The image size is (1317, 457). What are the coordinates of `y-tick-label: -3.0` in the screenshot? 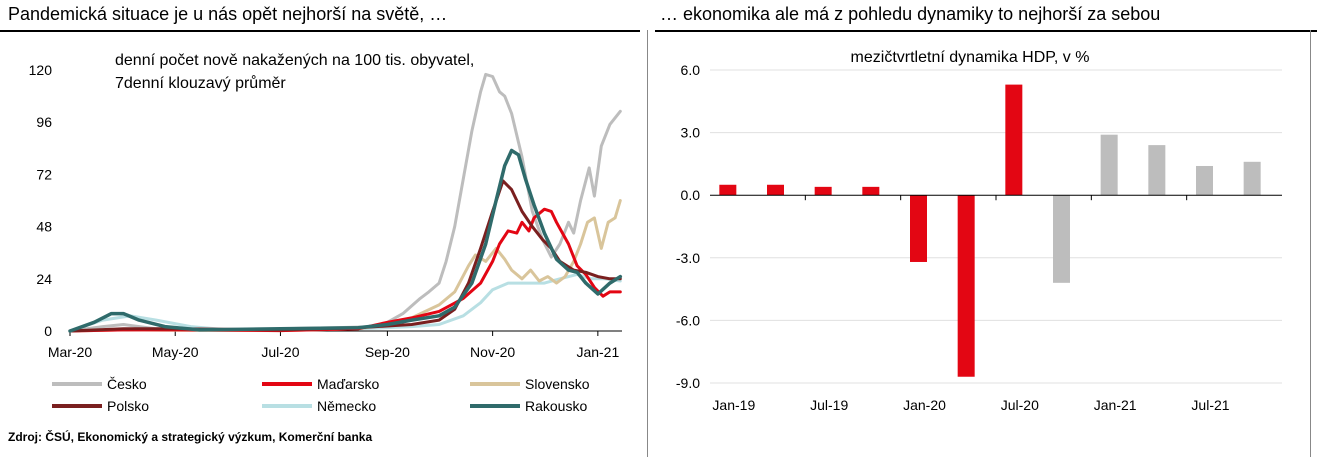 It's located at (688, 258).